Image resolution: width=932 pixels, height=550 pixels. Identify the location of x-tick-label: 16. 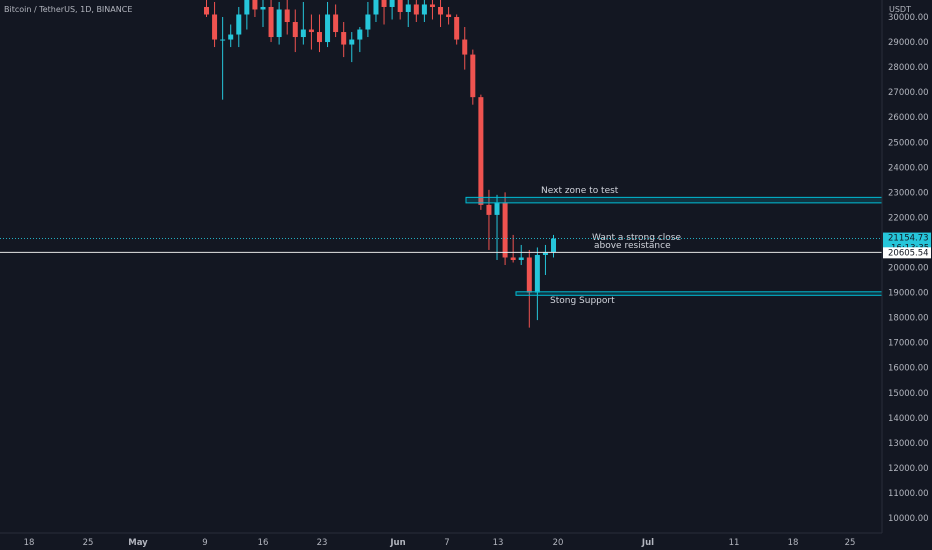
(263, 543).